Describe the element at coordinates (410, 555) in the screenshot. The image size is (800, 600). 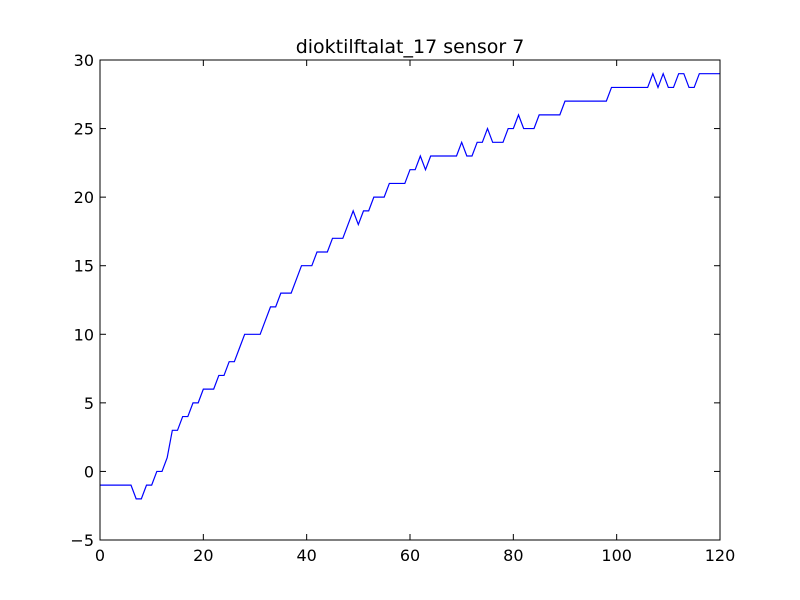
I see `x-tick-label: 60` at that location.